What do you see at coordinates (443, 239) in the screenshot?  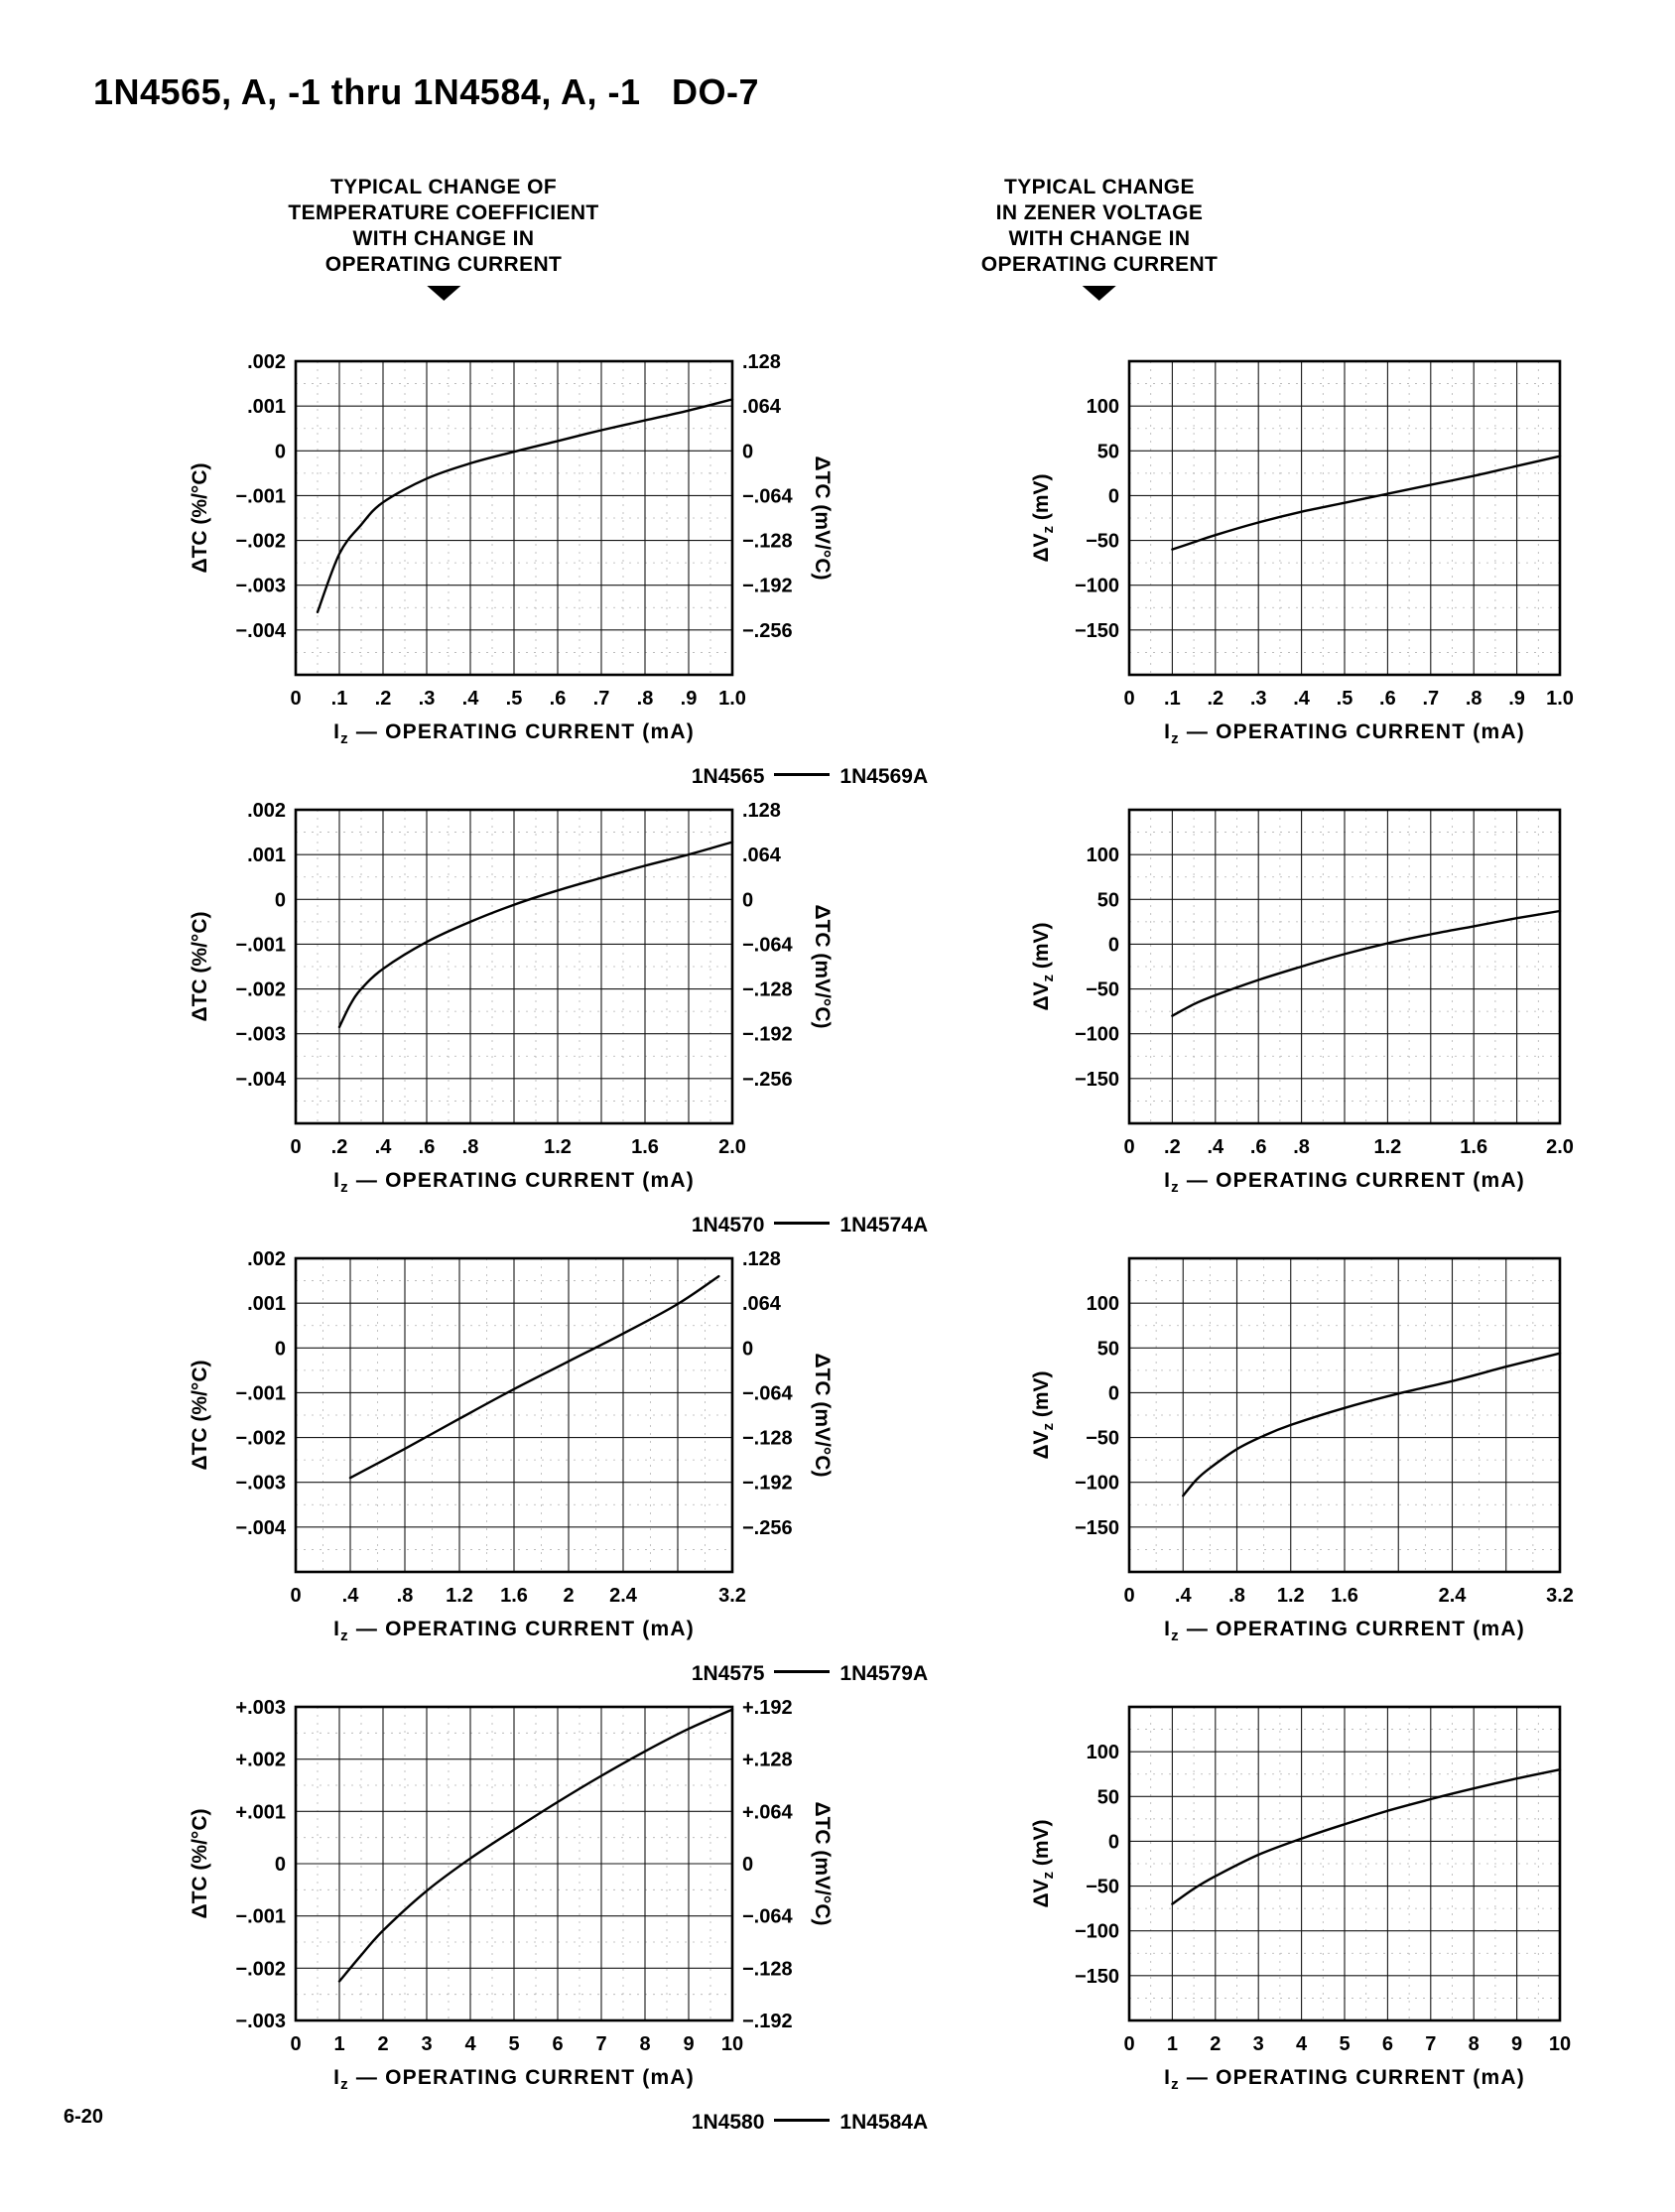 I see `tc-header-line: WITH CHANGE IN` at bounding box center [443, 239].